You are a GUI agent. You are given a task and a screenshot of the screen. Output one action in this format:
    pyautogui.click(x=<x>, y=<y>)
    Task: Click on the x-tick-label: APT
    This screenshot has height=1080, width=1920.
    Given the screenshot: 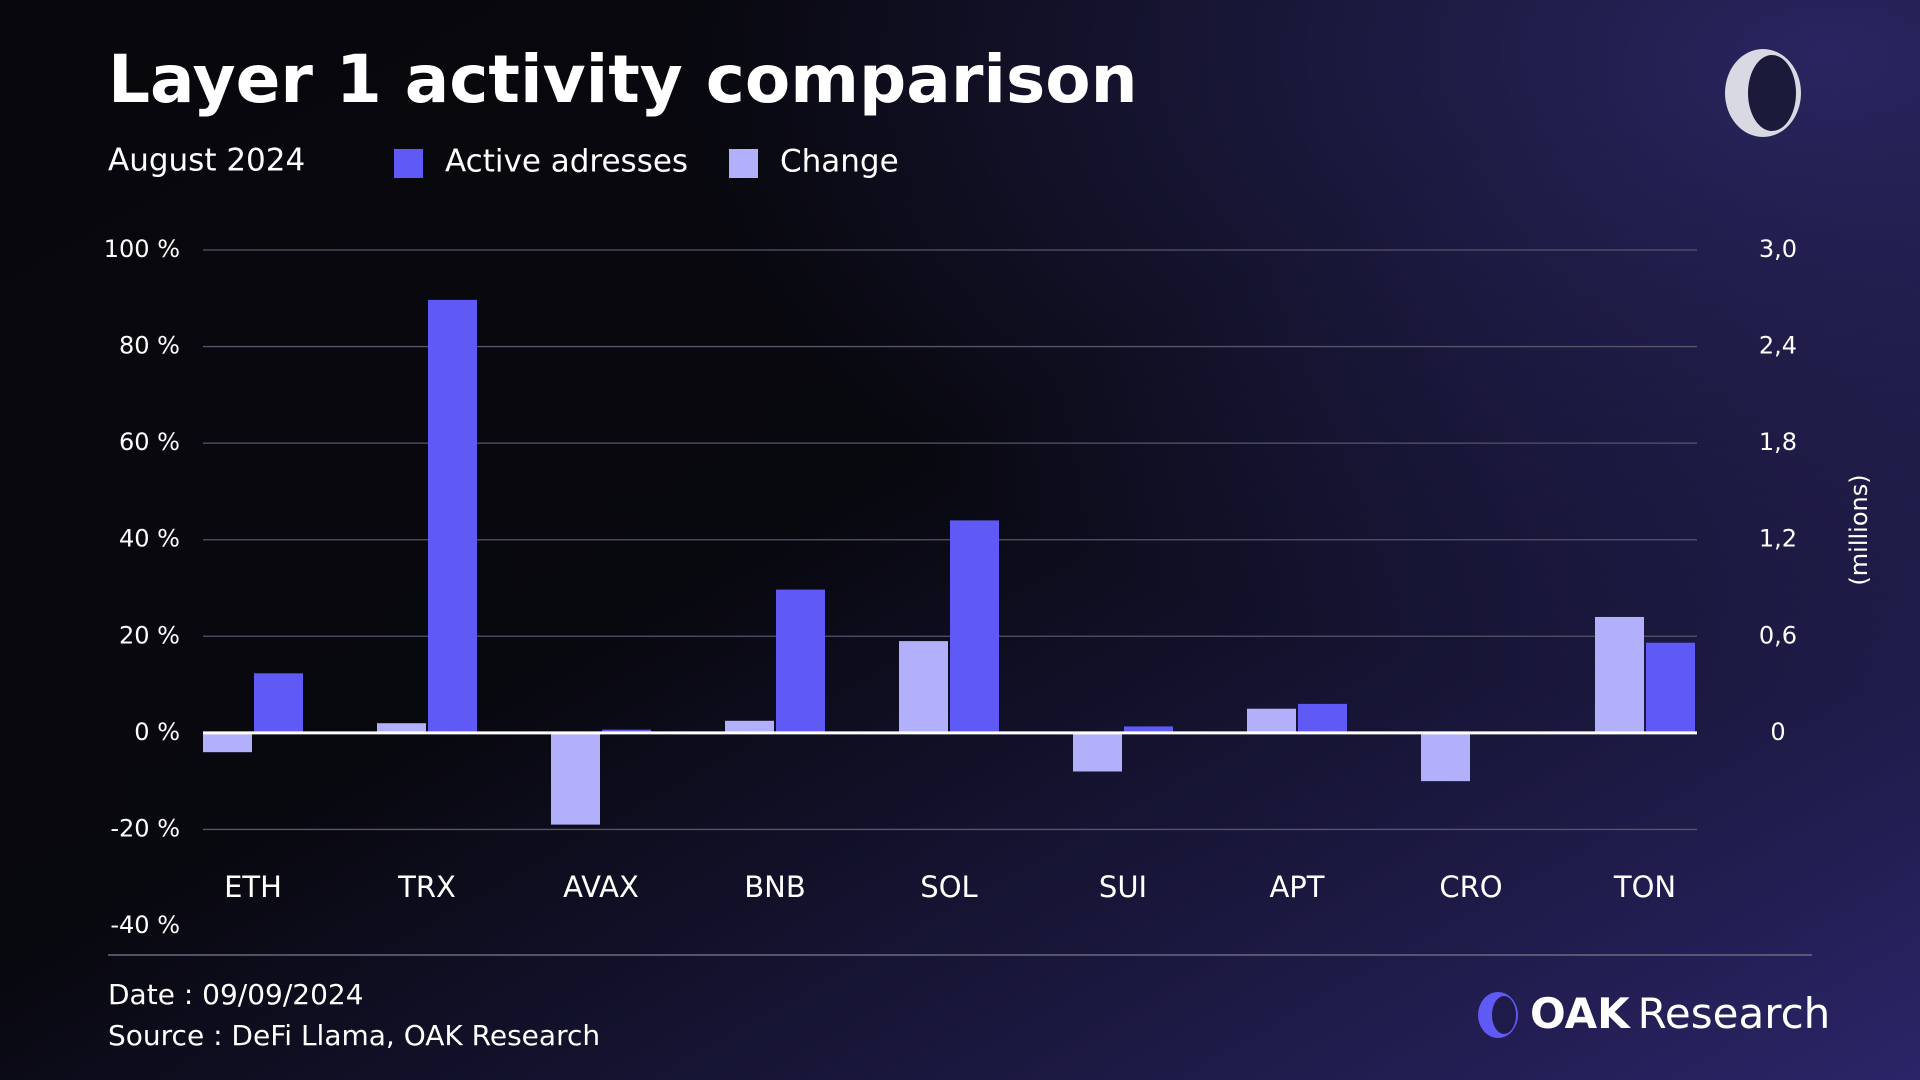 What is the action you would take?
    pyautogui.click(x=1296, y=887)
    